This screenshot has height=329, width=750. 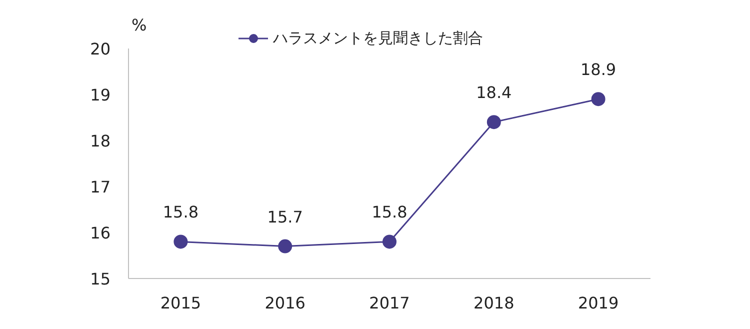 I want to click on legend-label: ハラスメントを見聞きした割合, so click(x=378, y=38).